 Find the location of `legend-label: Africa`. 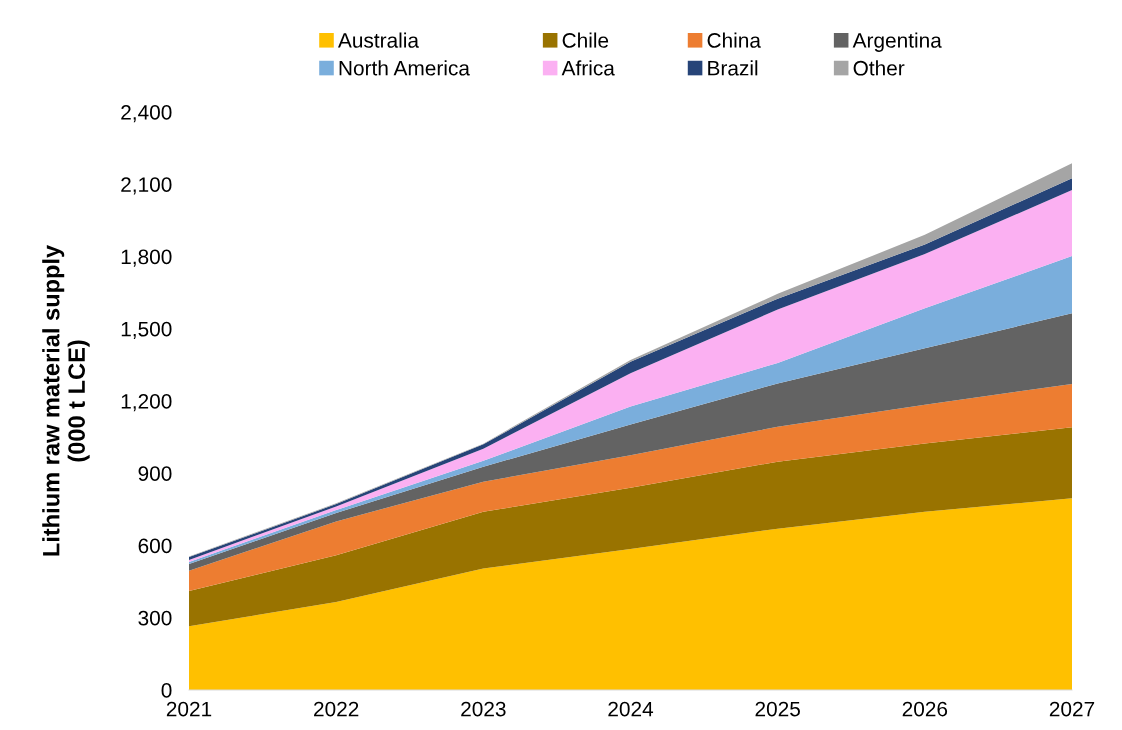

legend-label: Africa is located at coordinates (588, 68).